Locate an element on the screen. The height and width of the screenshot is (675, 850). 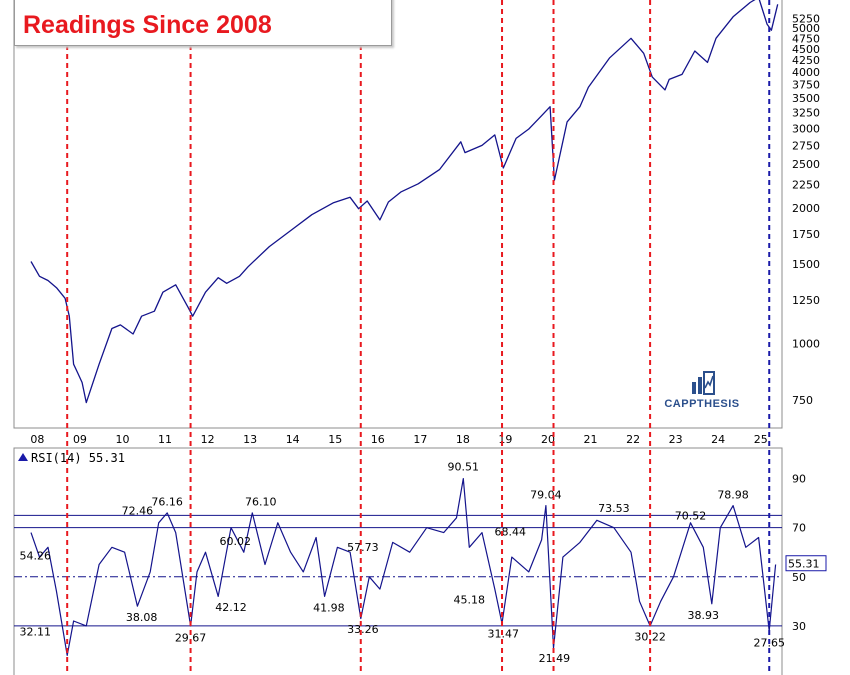
x-year-label: 20 is located at coordinates (548, 439).